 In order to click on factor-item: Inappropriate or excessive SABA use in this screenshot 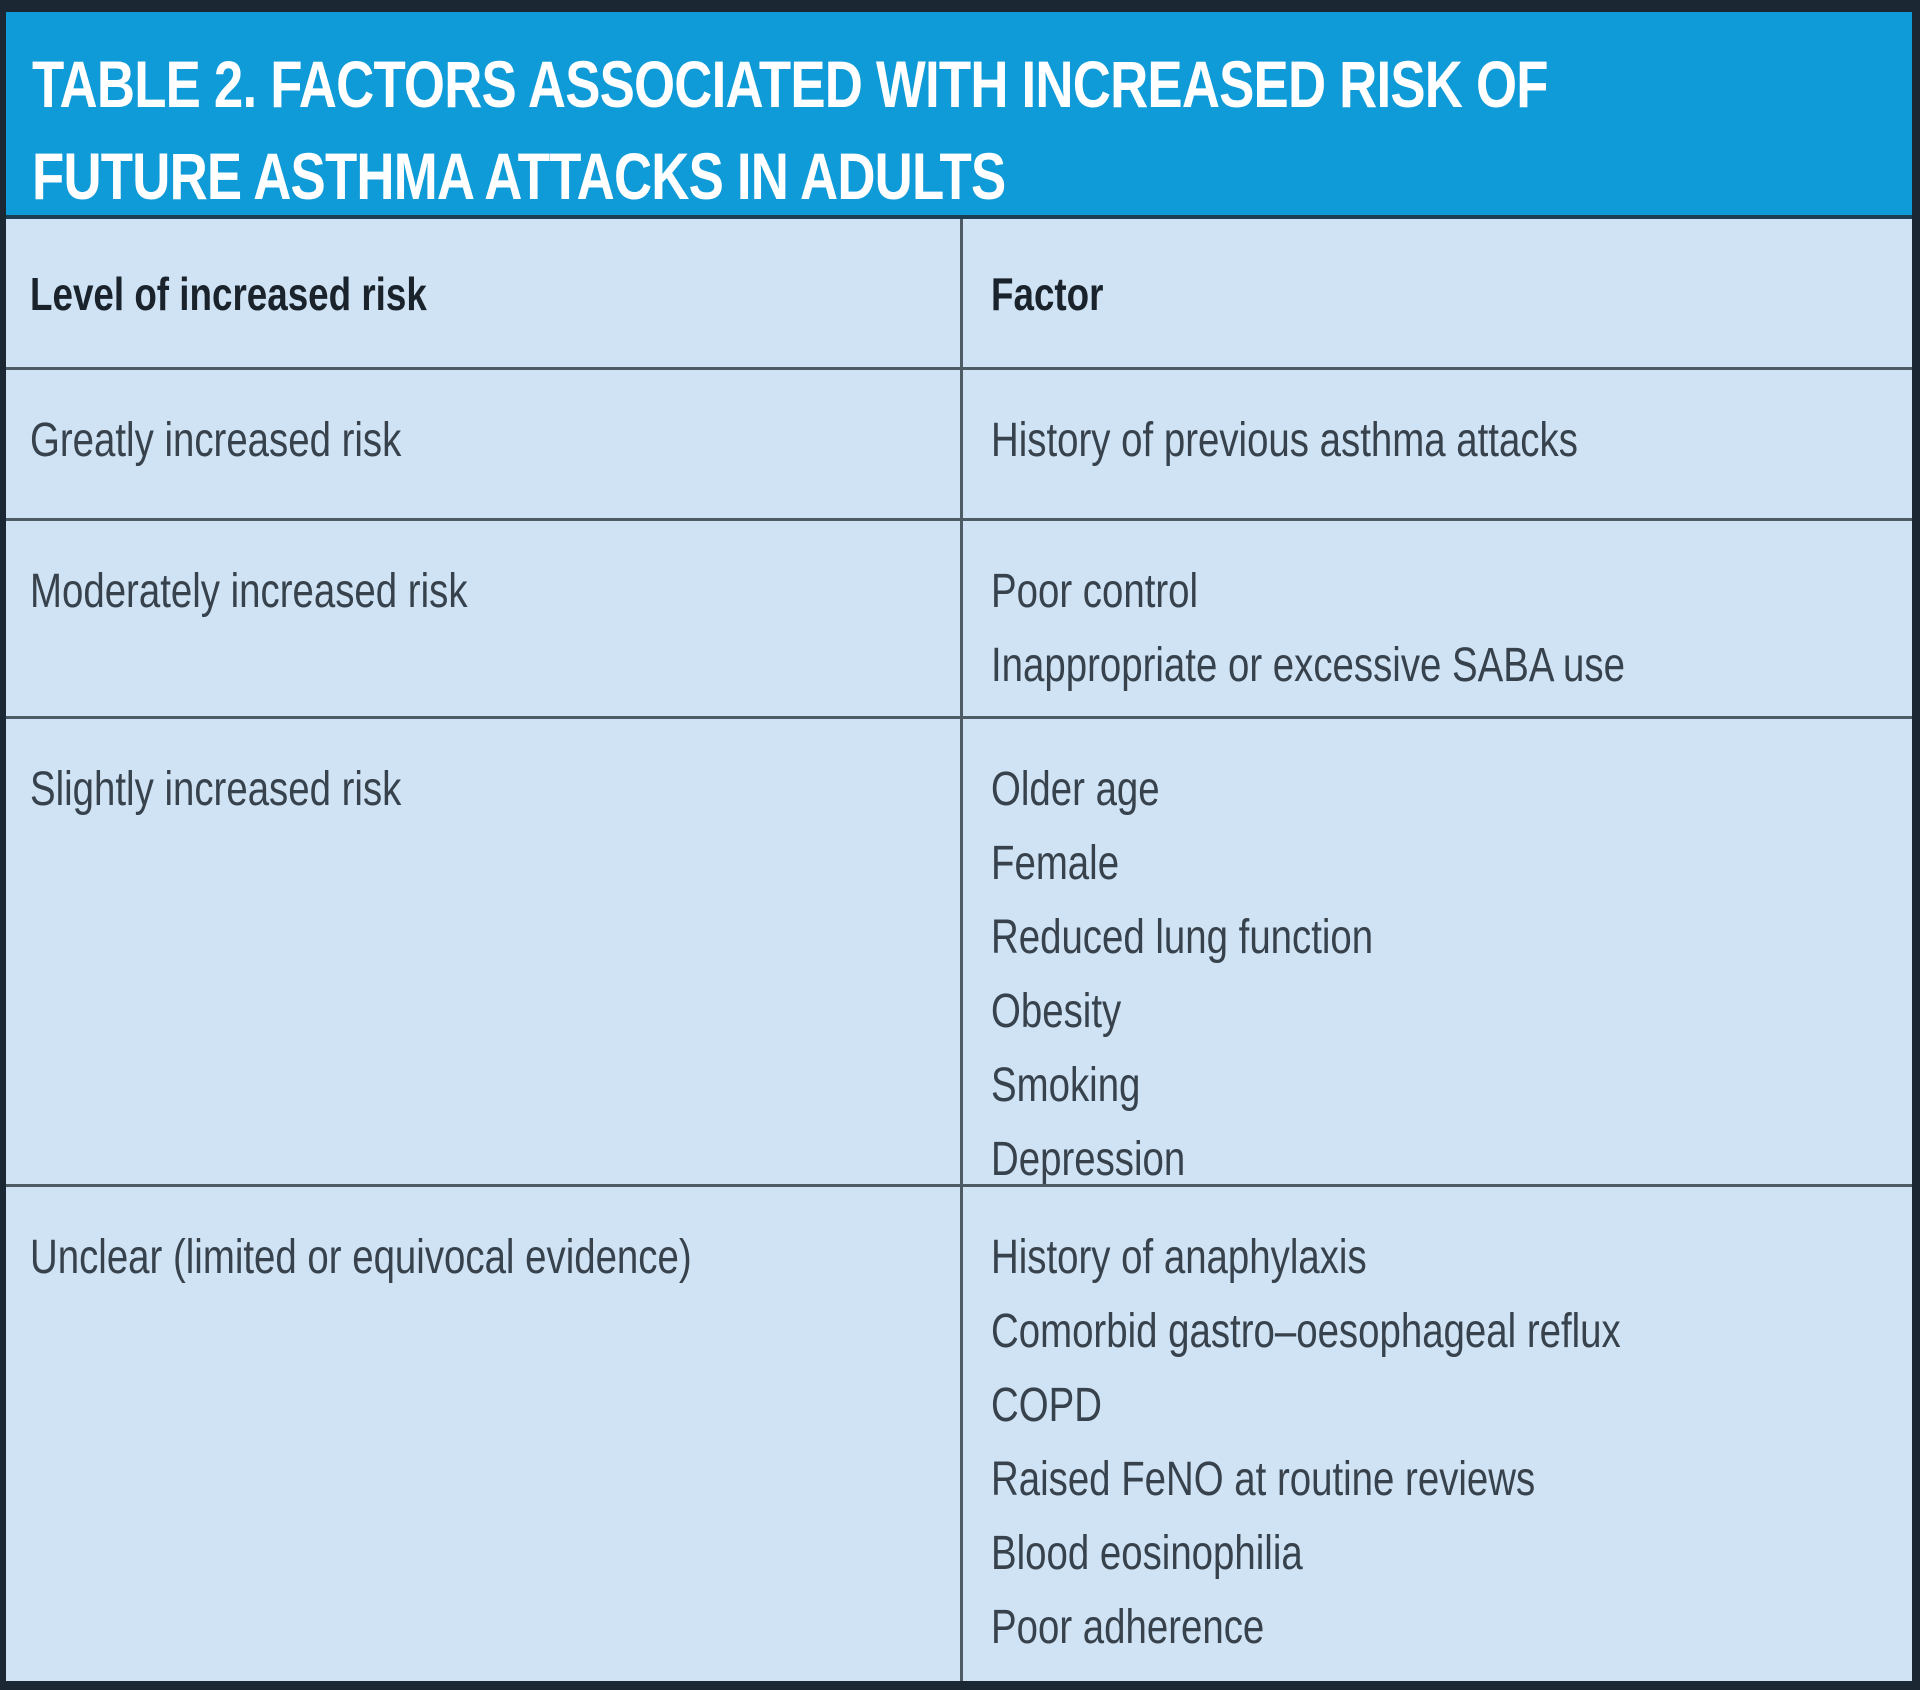, I will do `click(1308, 665)`.